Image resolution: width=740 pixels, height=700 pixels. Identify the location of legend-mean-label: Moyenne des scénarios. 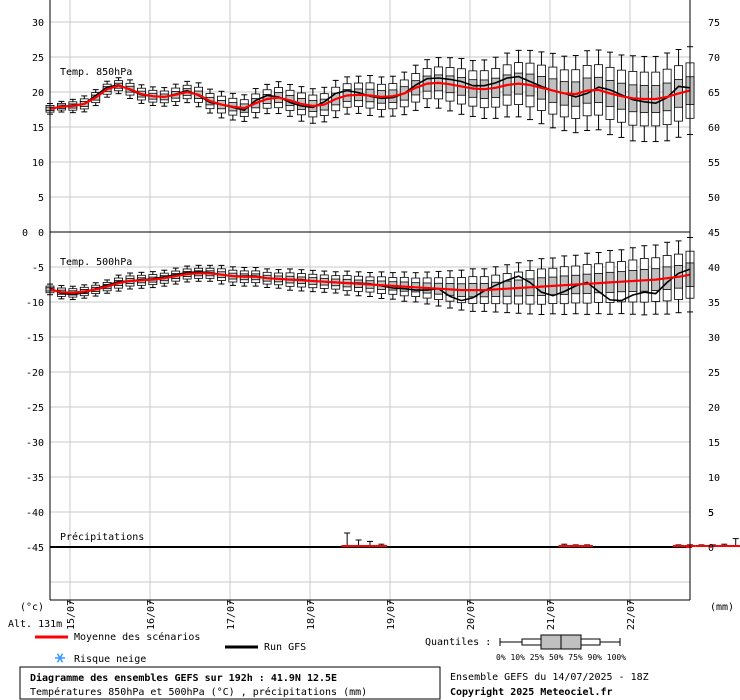
(137, 637).